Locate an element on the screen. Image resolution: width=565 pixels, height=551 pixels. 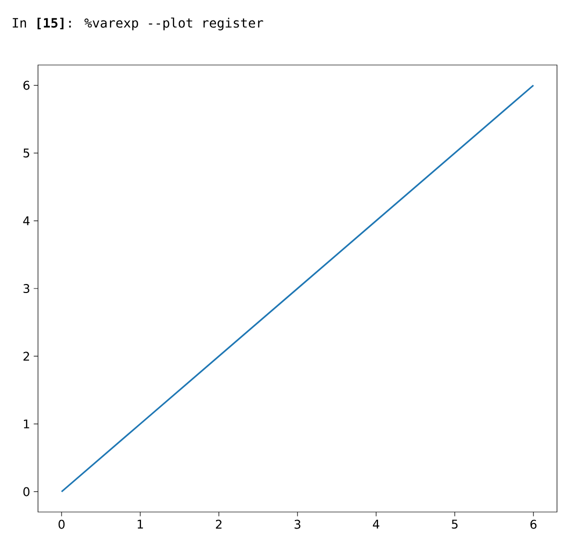
x-tick-label: 4 is located at coordinates (376, 524).